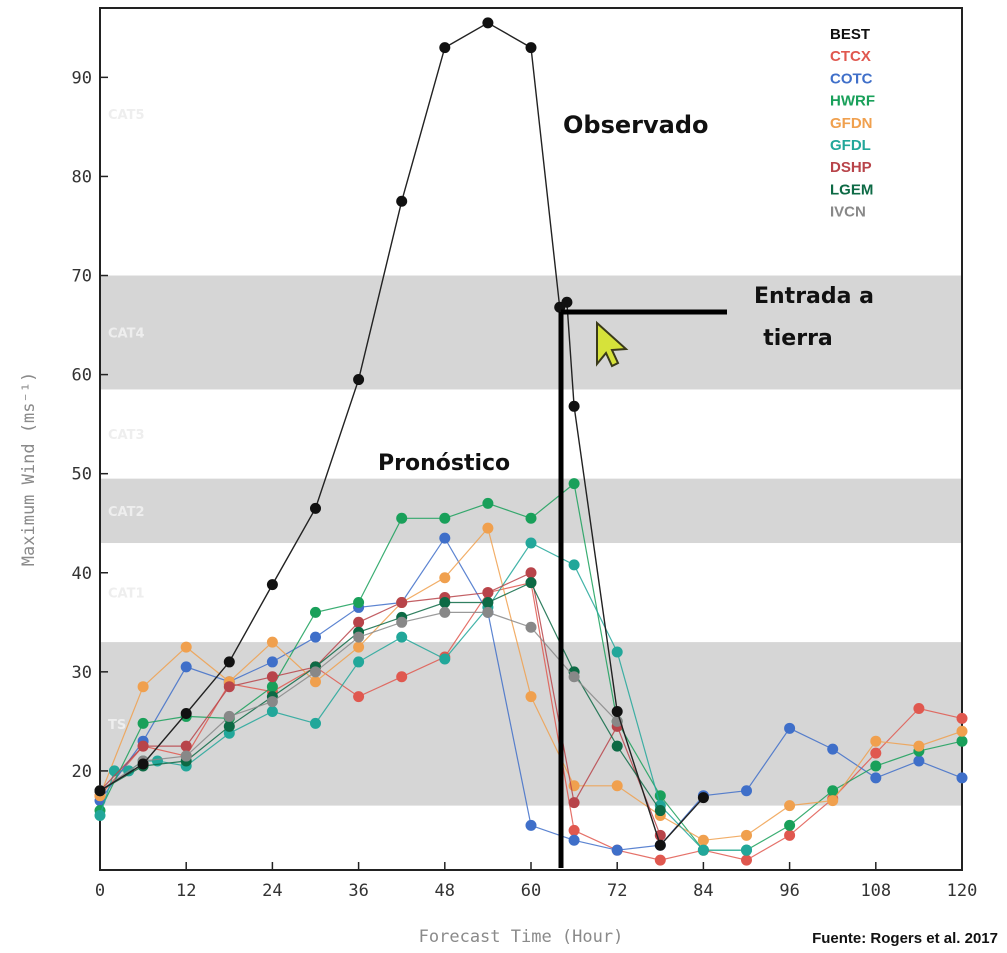 The height and width of the screenshot is (953, 1007). Describe the element at coordinates (851, 167) in the screenshot. I see `legend-entry-dshp: DSHP` at that location.